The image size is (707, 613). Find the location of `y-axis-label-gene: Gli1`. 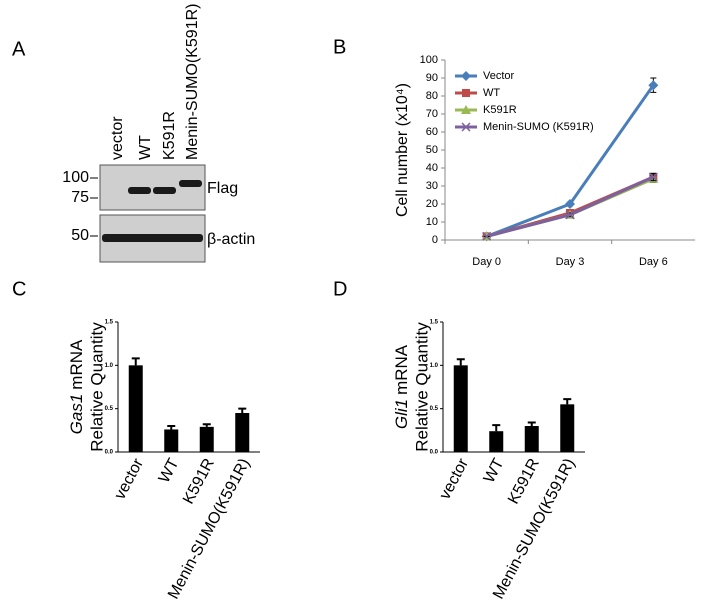

y-axis-label-gene: Gli1 is located at coordinates (401, 414).